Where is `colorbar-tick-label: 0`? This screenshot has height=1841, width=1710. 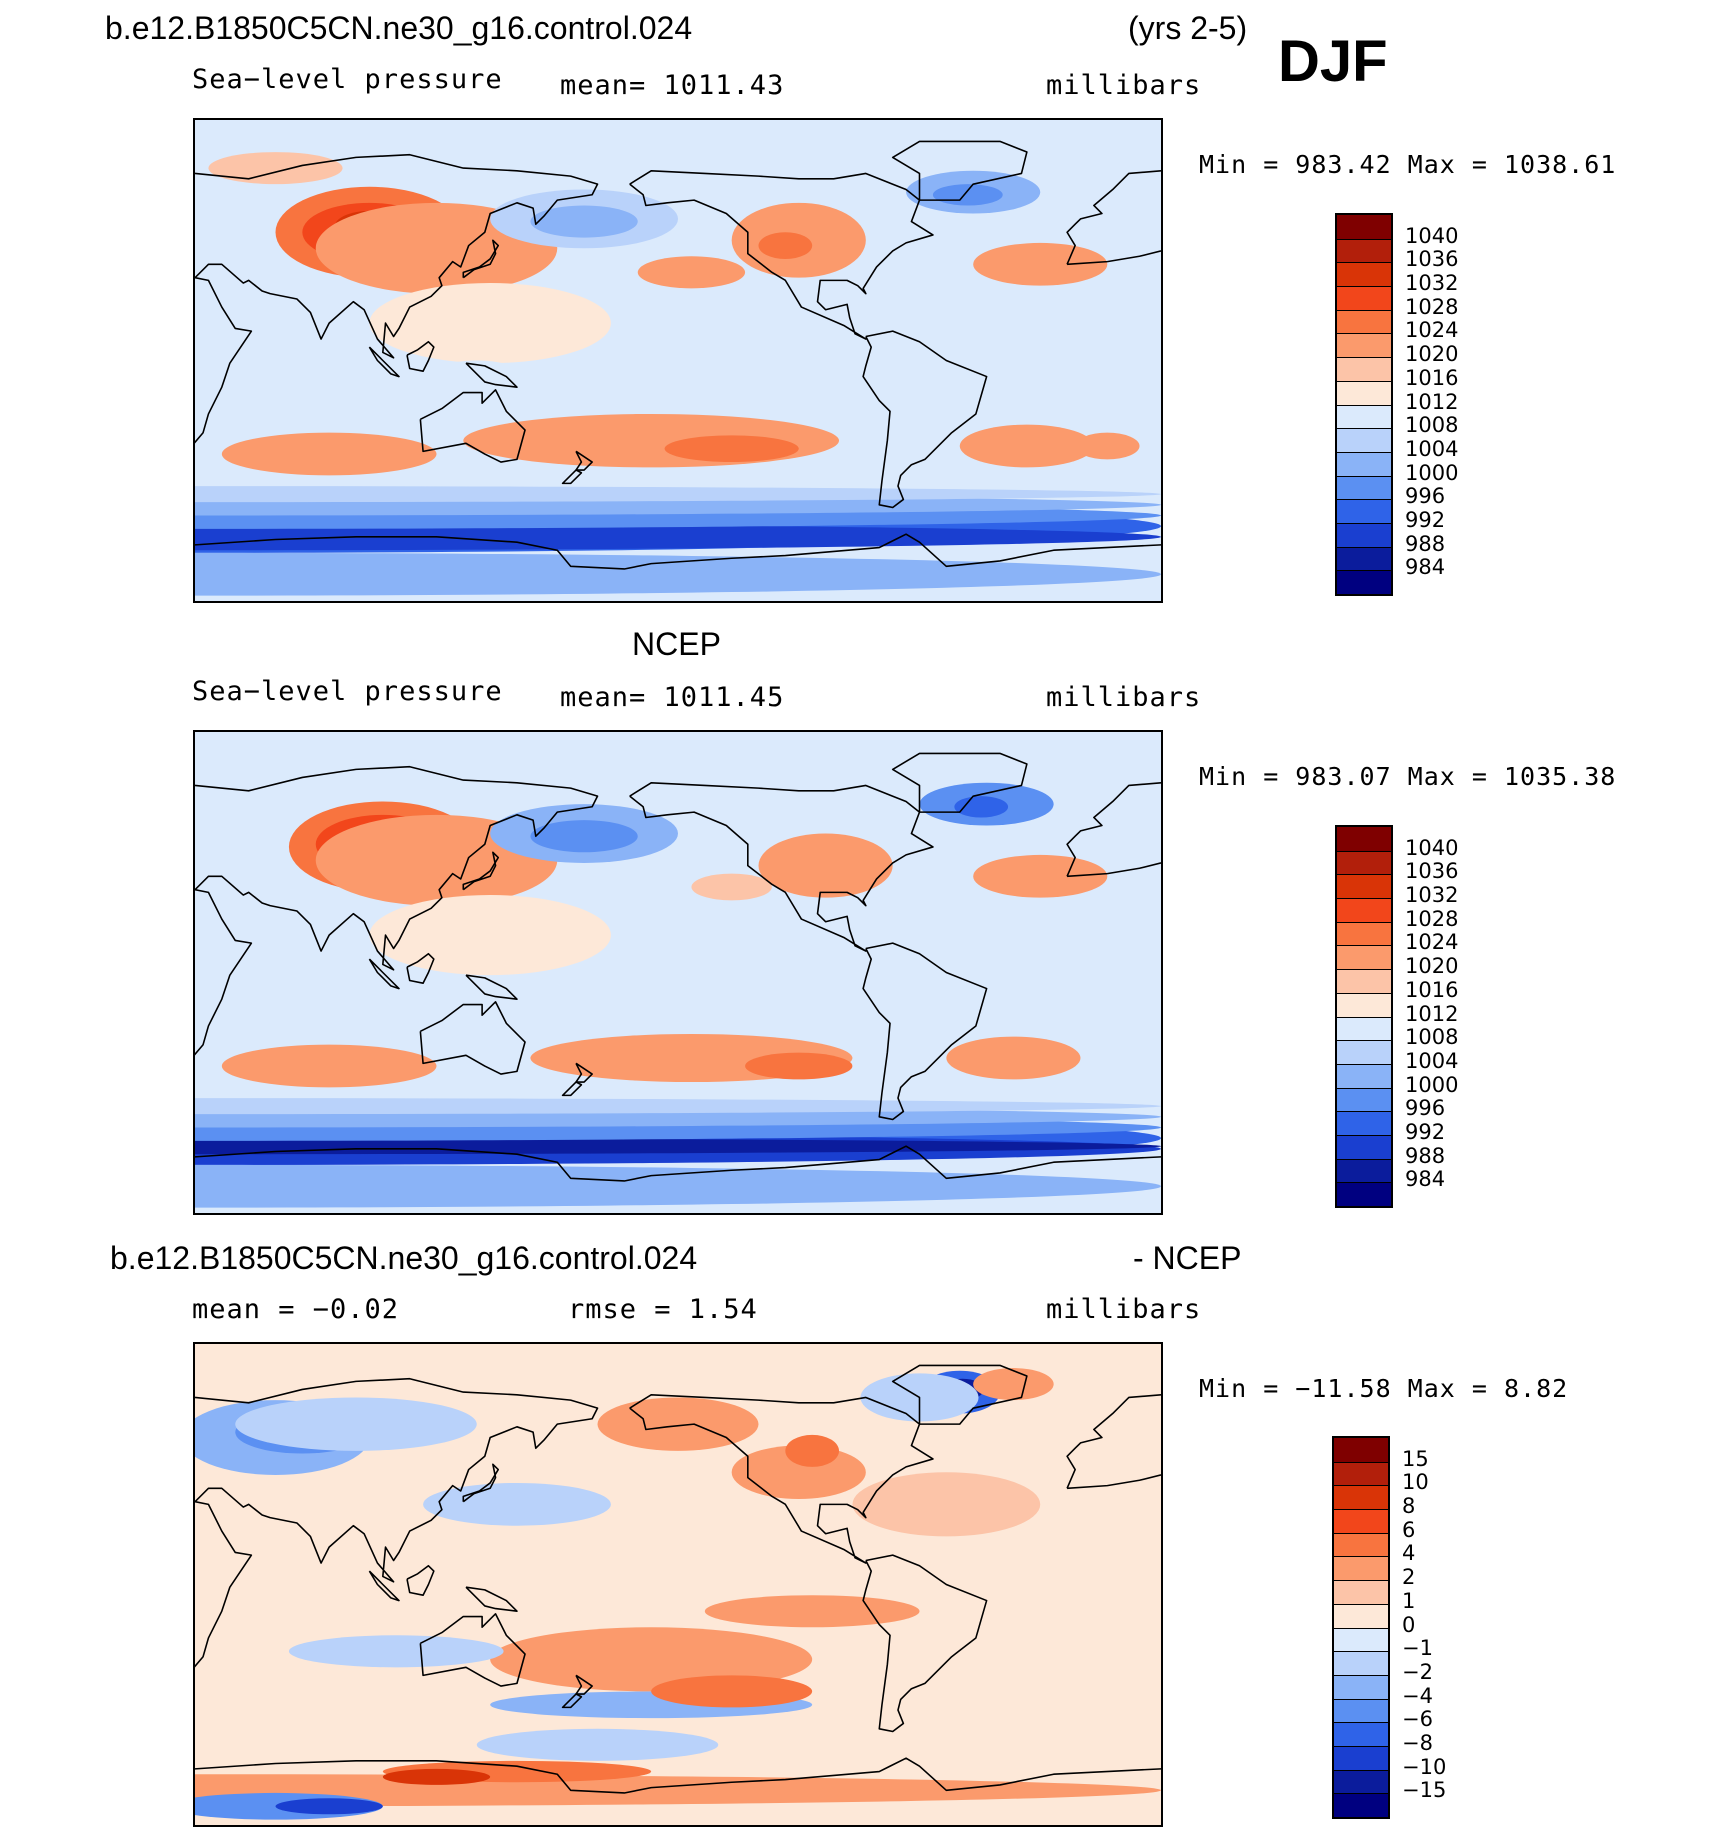 colorbar-tick-label: 0 is located at coordinates (1409, 1624).